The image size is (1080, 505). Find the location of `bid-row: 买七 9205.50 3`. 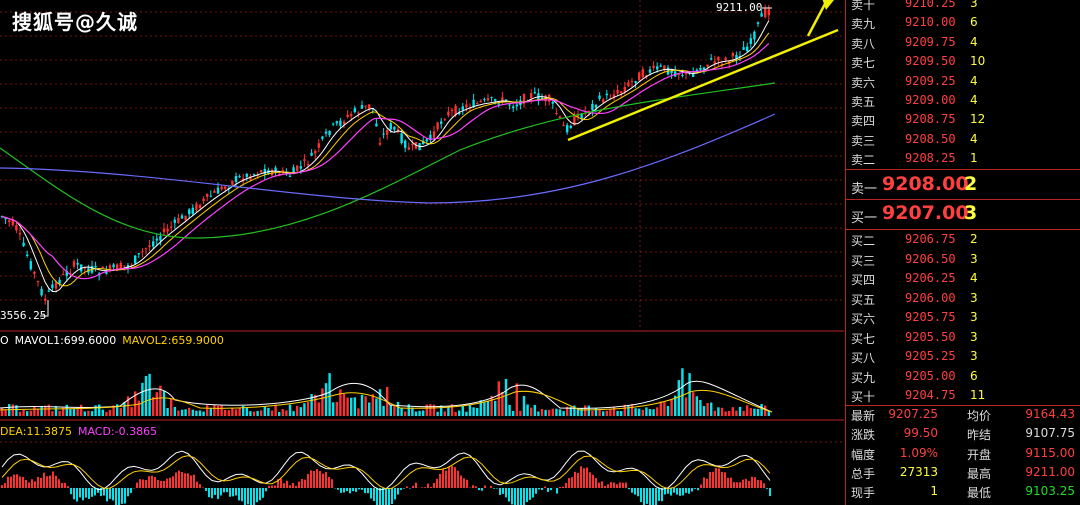

bid-row: 买七 9205.50 3 is located at coordinates (963, 340).